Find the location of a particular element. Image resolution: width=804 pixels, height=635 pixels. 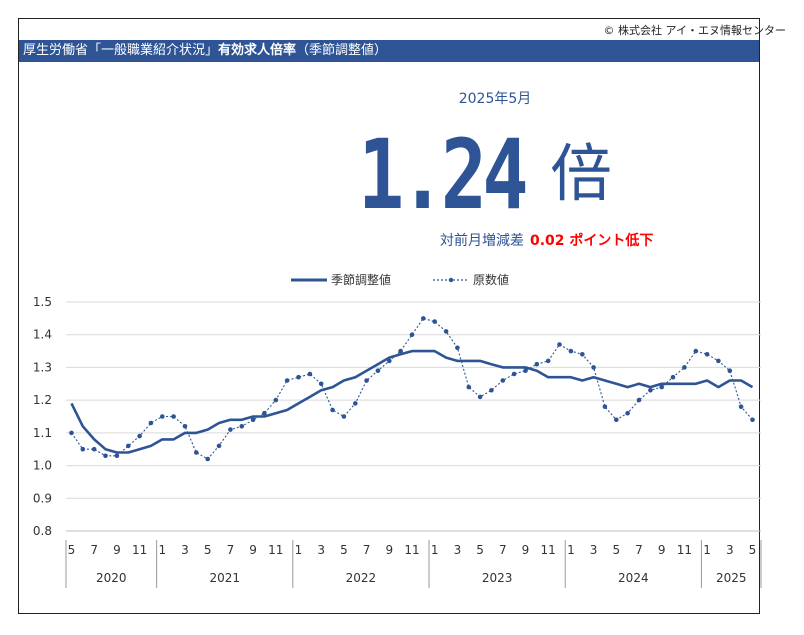

y-tick-label: 1.2 is located at coordinates (42, 400).